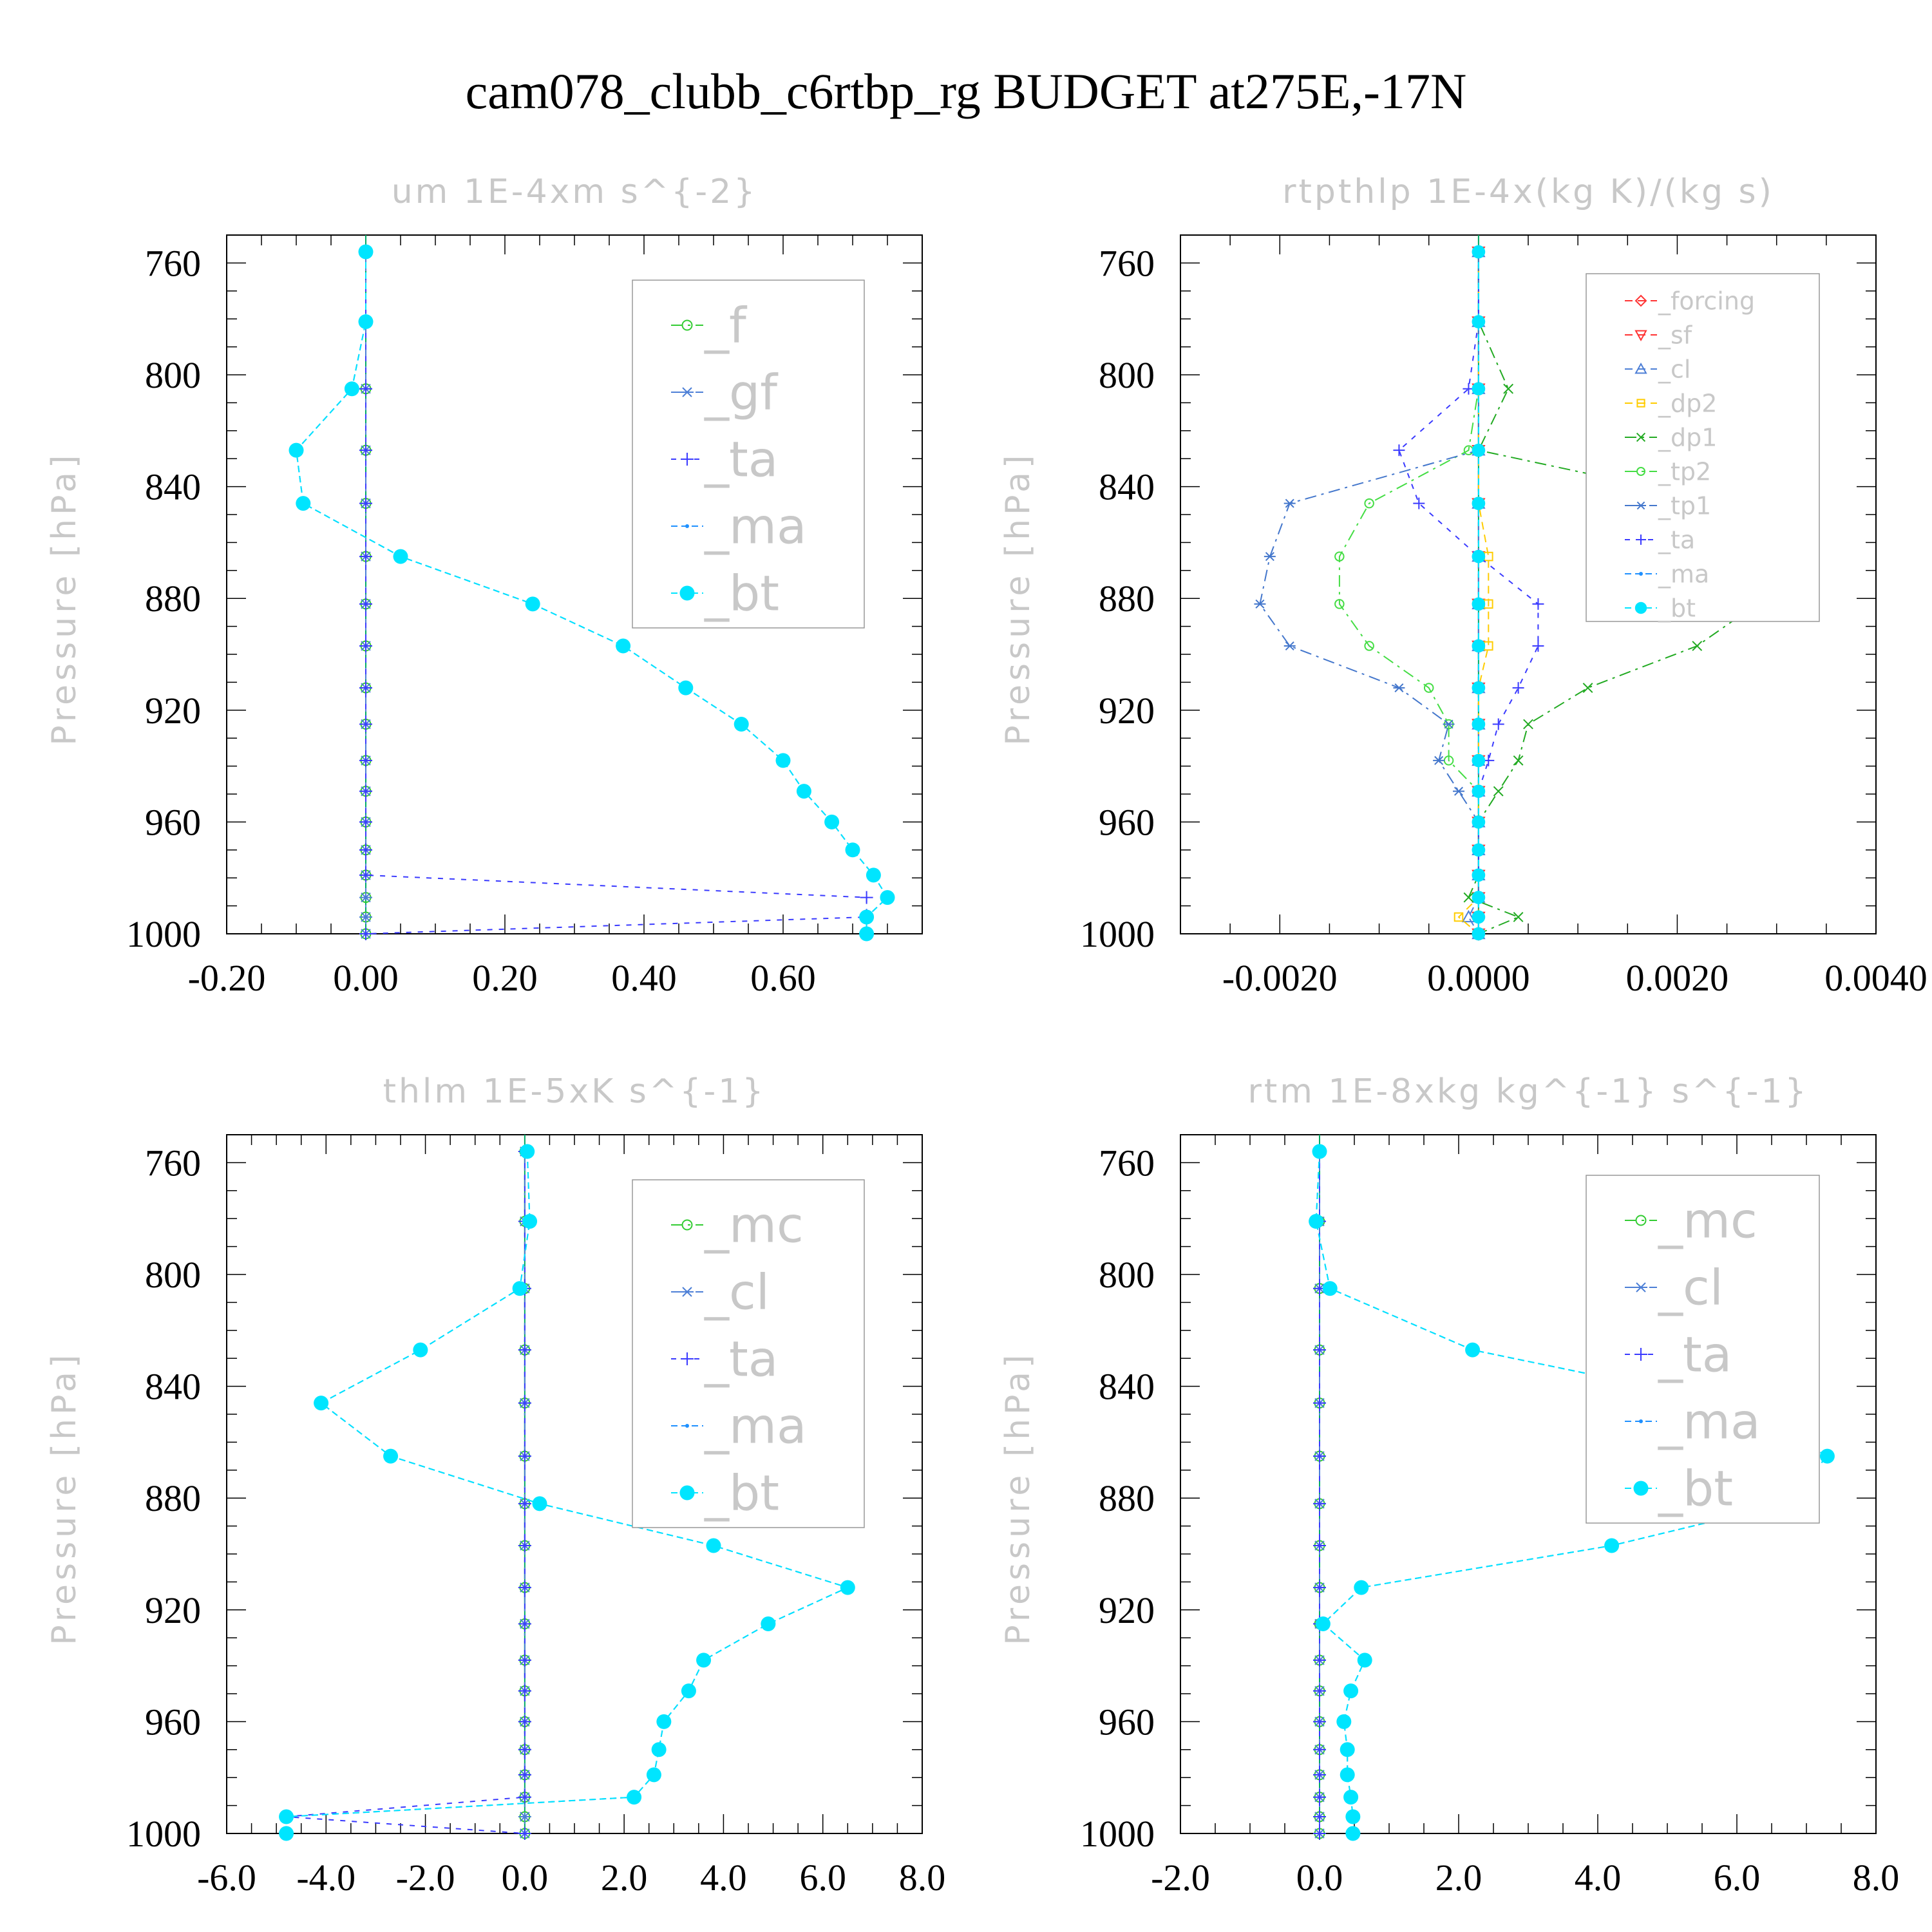  What do you see at coordinates (1709, 1421) in the screenshot?
I see `legend-label: _ma` at bounding box center [1709, 1421].